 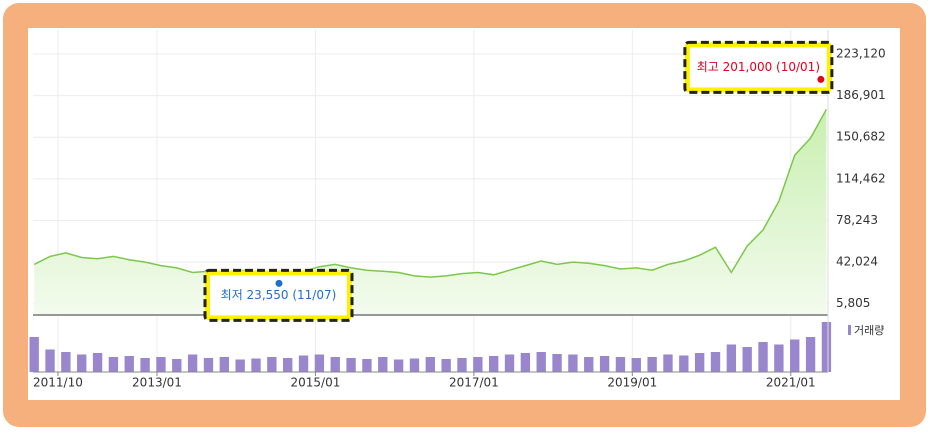 I want to click on annotation-label: 최고 201,000 (10/01), so click(x=758, y=67).